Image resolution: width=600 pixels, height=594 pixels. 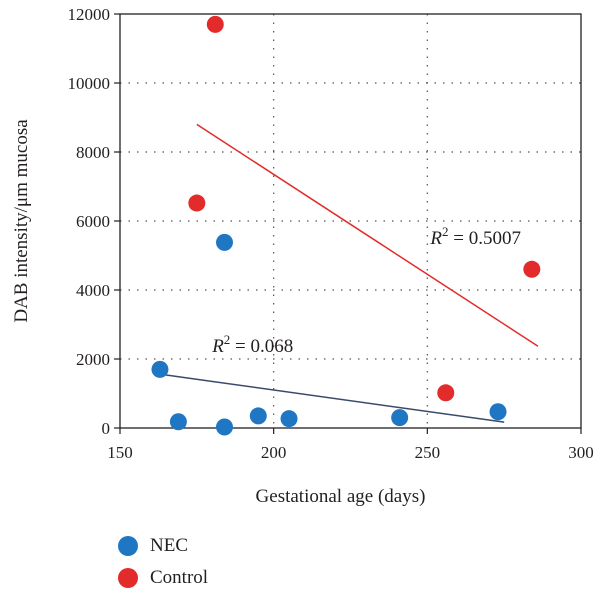 What do you see at coordinates (89, 83) in the screenshot?
I see `y-tick-label-10000: 10000` at bounding box center [89, 83].